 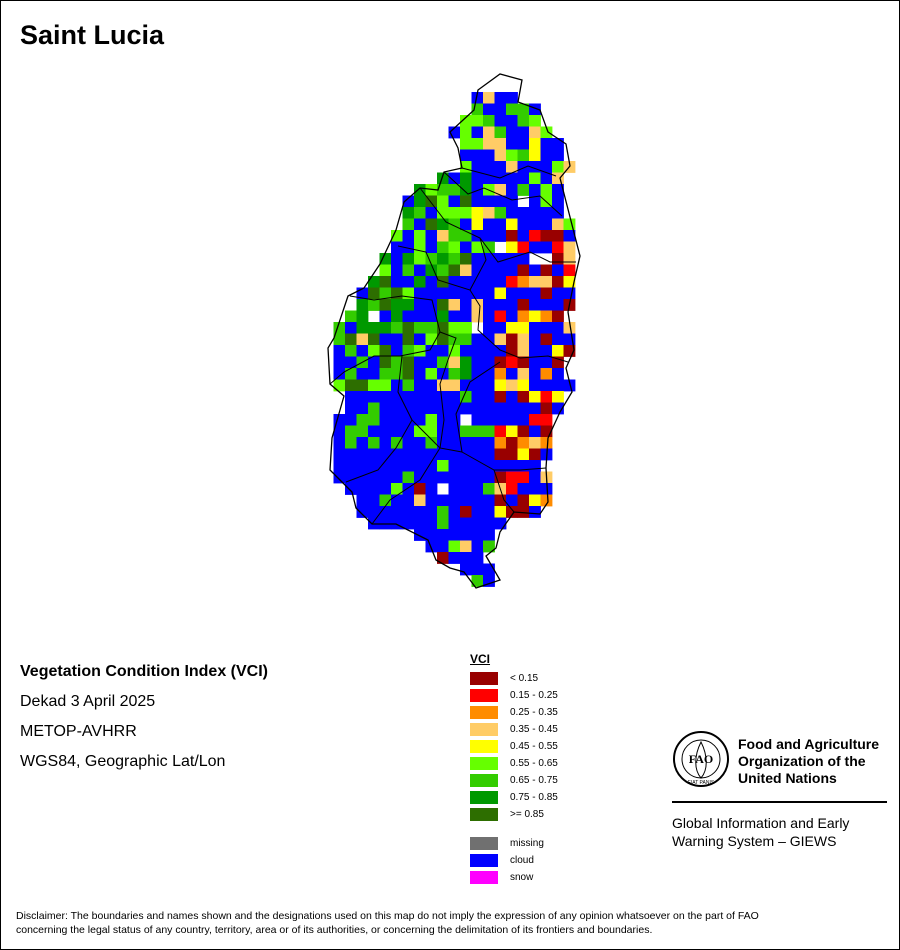 What do you see at coordinates (514, 860) in the screenshot?
I see `legend-special: missing cloud snow` at bounding box center [514, 860].